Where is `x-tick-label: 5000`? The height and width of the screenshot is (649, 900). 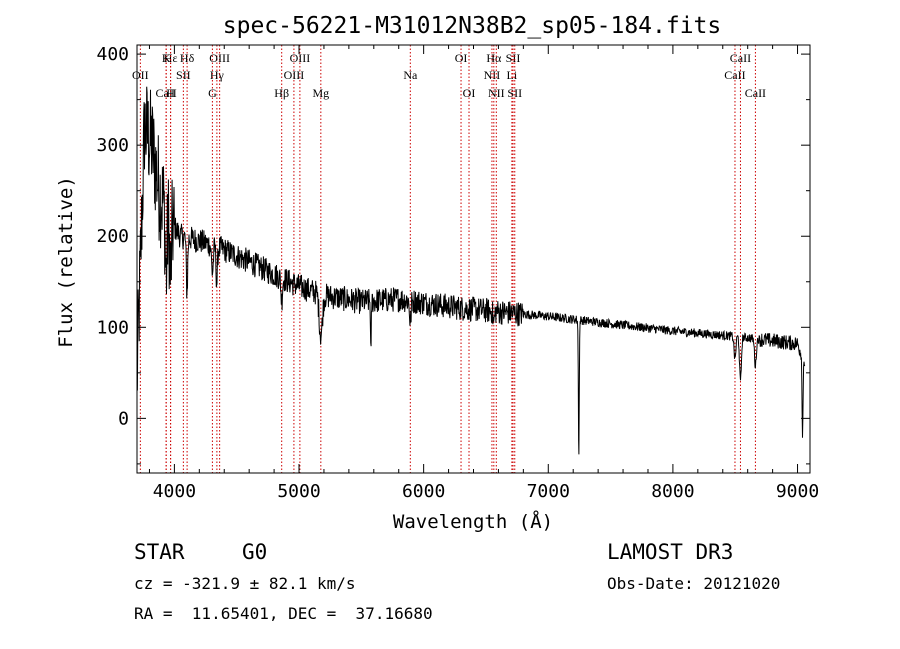 x-tick-label: 5000 is located at coordinates (298, 491).